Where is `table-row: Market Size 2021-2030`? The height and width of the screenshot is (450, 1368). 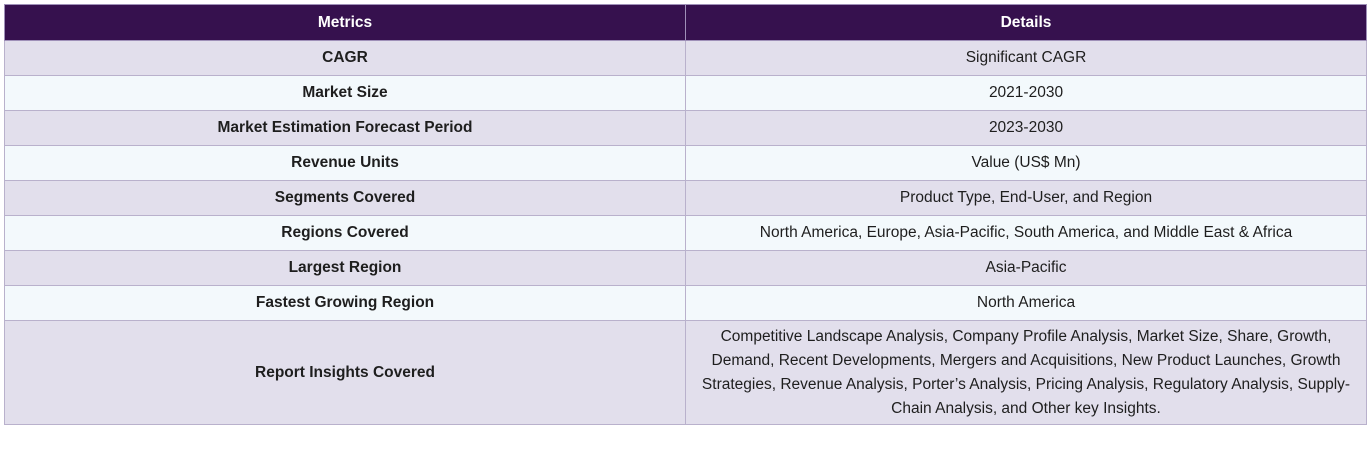
table-row: Market Size 2021-2030 is located at coordinates (685, 93).